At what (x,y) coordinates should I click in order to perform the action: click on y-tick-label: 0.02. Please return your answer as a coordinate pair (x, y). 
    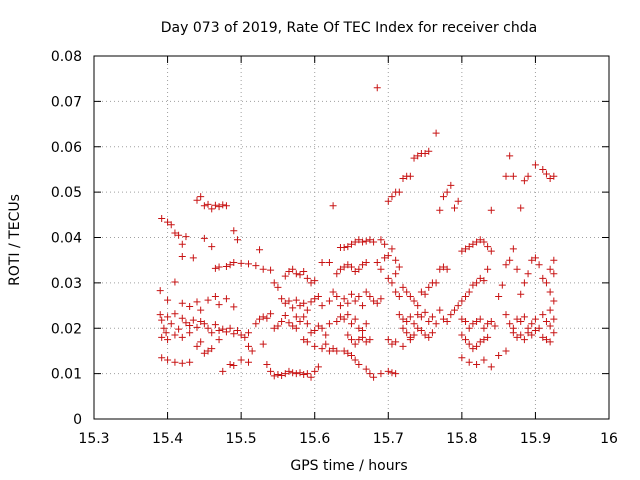
    Looking at the image, I should click on (66, 329).